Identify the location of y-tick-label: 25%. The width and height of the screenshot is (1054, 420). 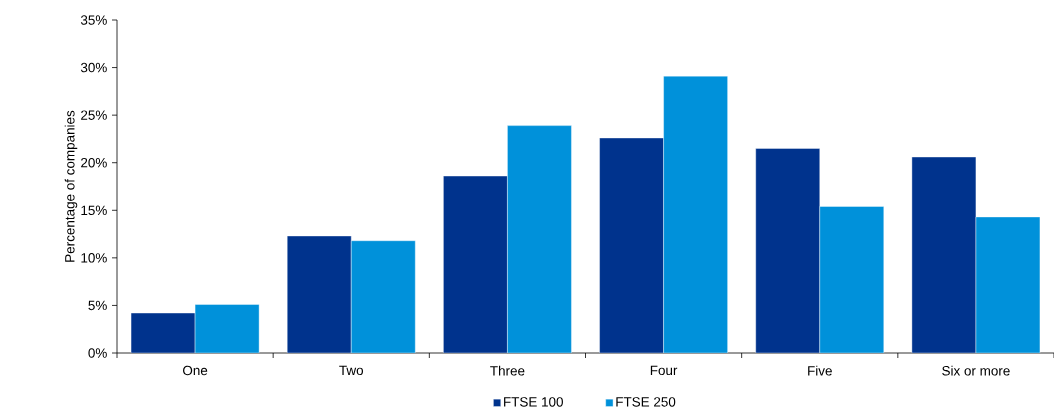
(94, 115).